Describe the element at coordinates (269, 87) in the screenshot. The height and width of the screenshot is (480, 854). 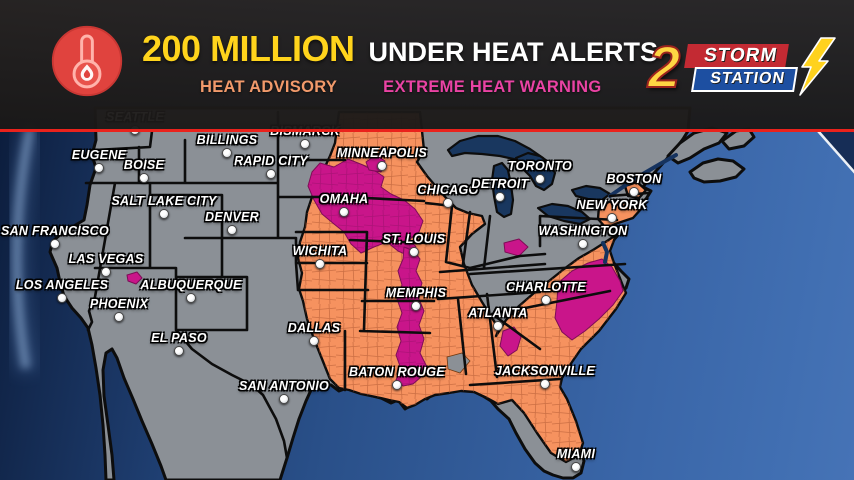
I see `legend-heat-advisory: HEAT ADVISORY` at that location.